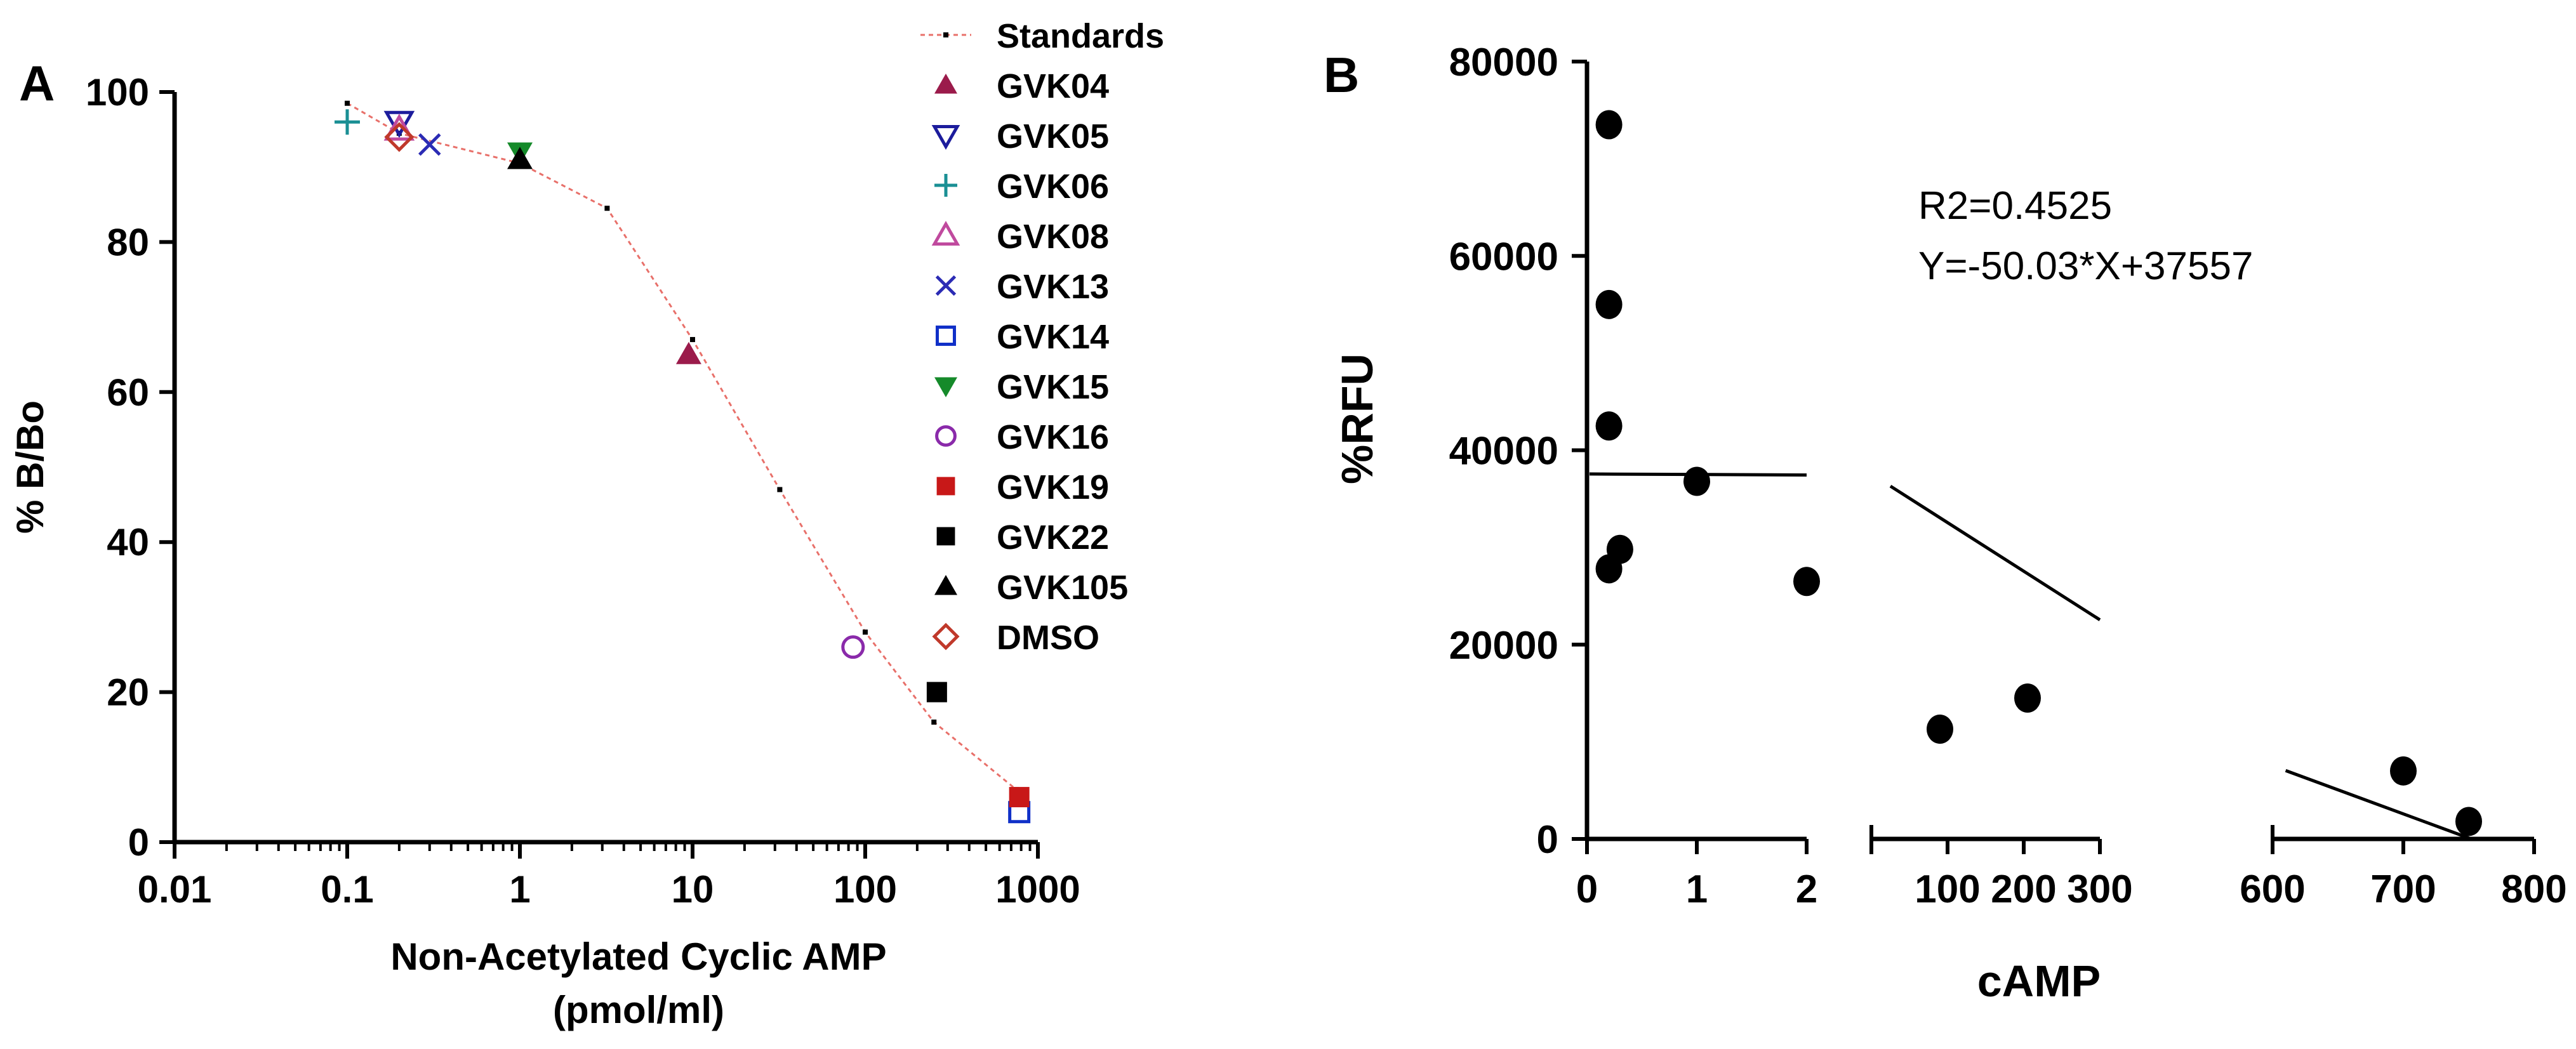  Describe the element at coordinates (946, 285) in the screenshot. I see `legend-marker-gvk13` at that location.